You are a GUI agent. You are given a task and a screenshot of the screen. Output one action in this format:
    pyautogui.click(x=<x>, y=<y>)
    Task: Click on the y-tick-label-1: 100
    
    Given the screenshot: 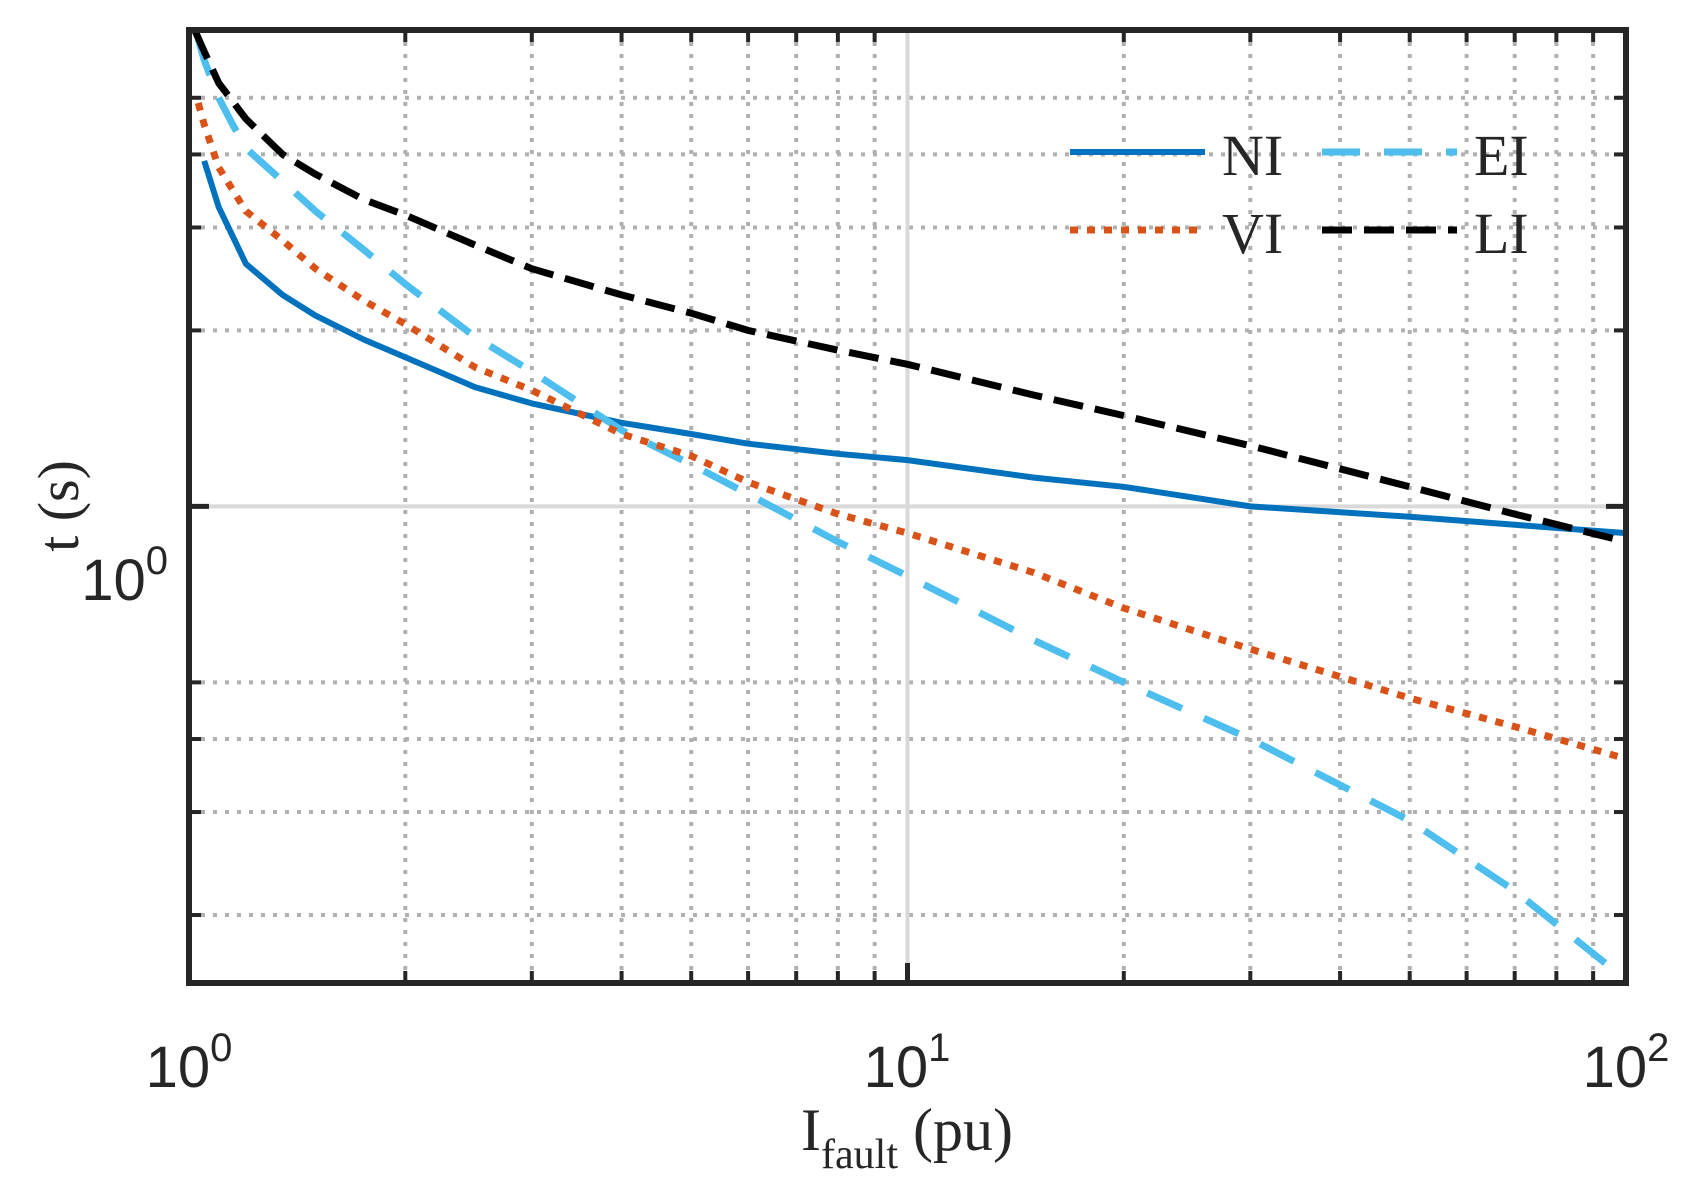 What is the action you would take?
    pyautogui.click(x=124, y=576)
    